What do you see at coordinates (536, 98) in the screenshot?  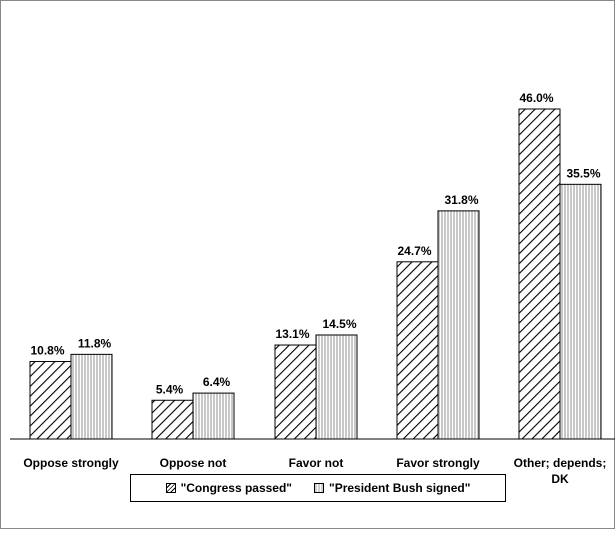 I see `data-label-other-depends-dk-series-1: 46.0%` at bounding box center [536, 98].